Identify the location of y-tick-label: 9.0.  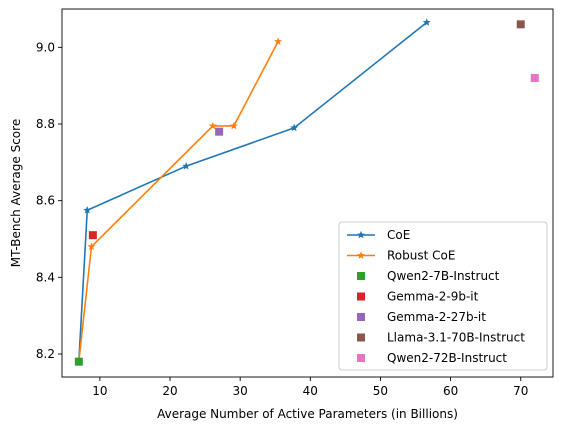
(45, 47).